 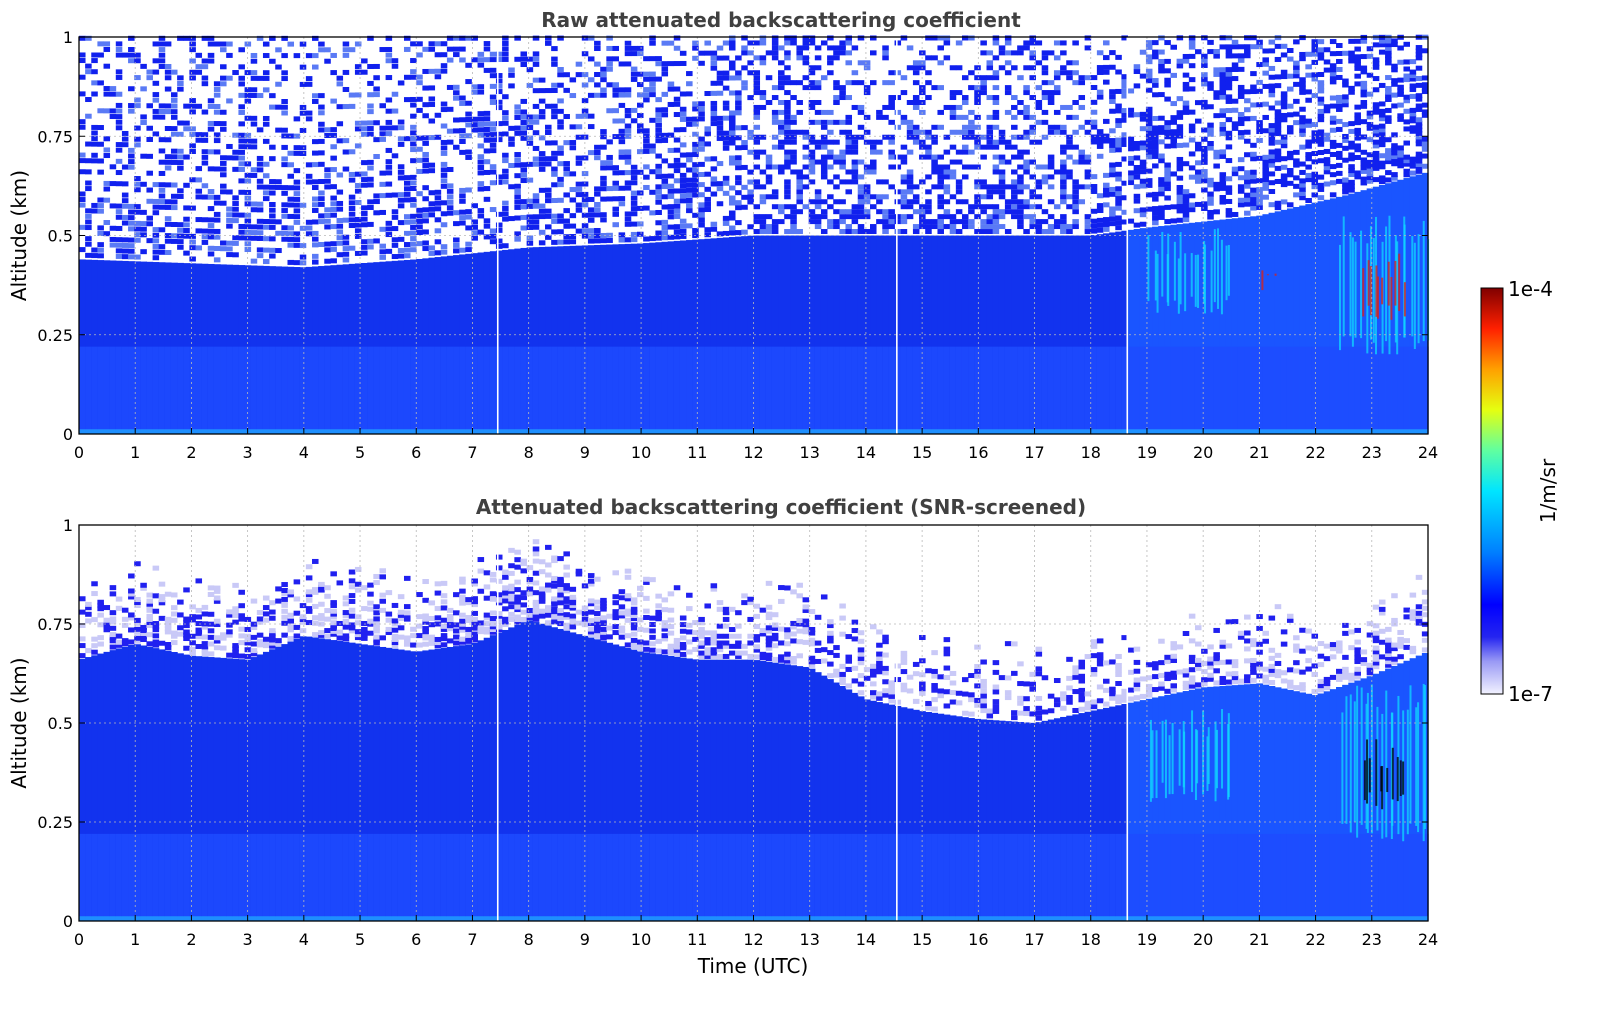 I want to click on feature-mark, so click(x=1391, y=298).